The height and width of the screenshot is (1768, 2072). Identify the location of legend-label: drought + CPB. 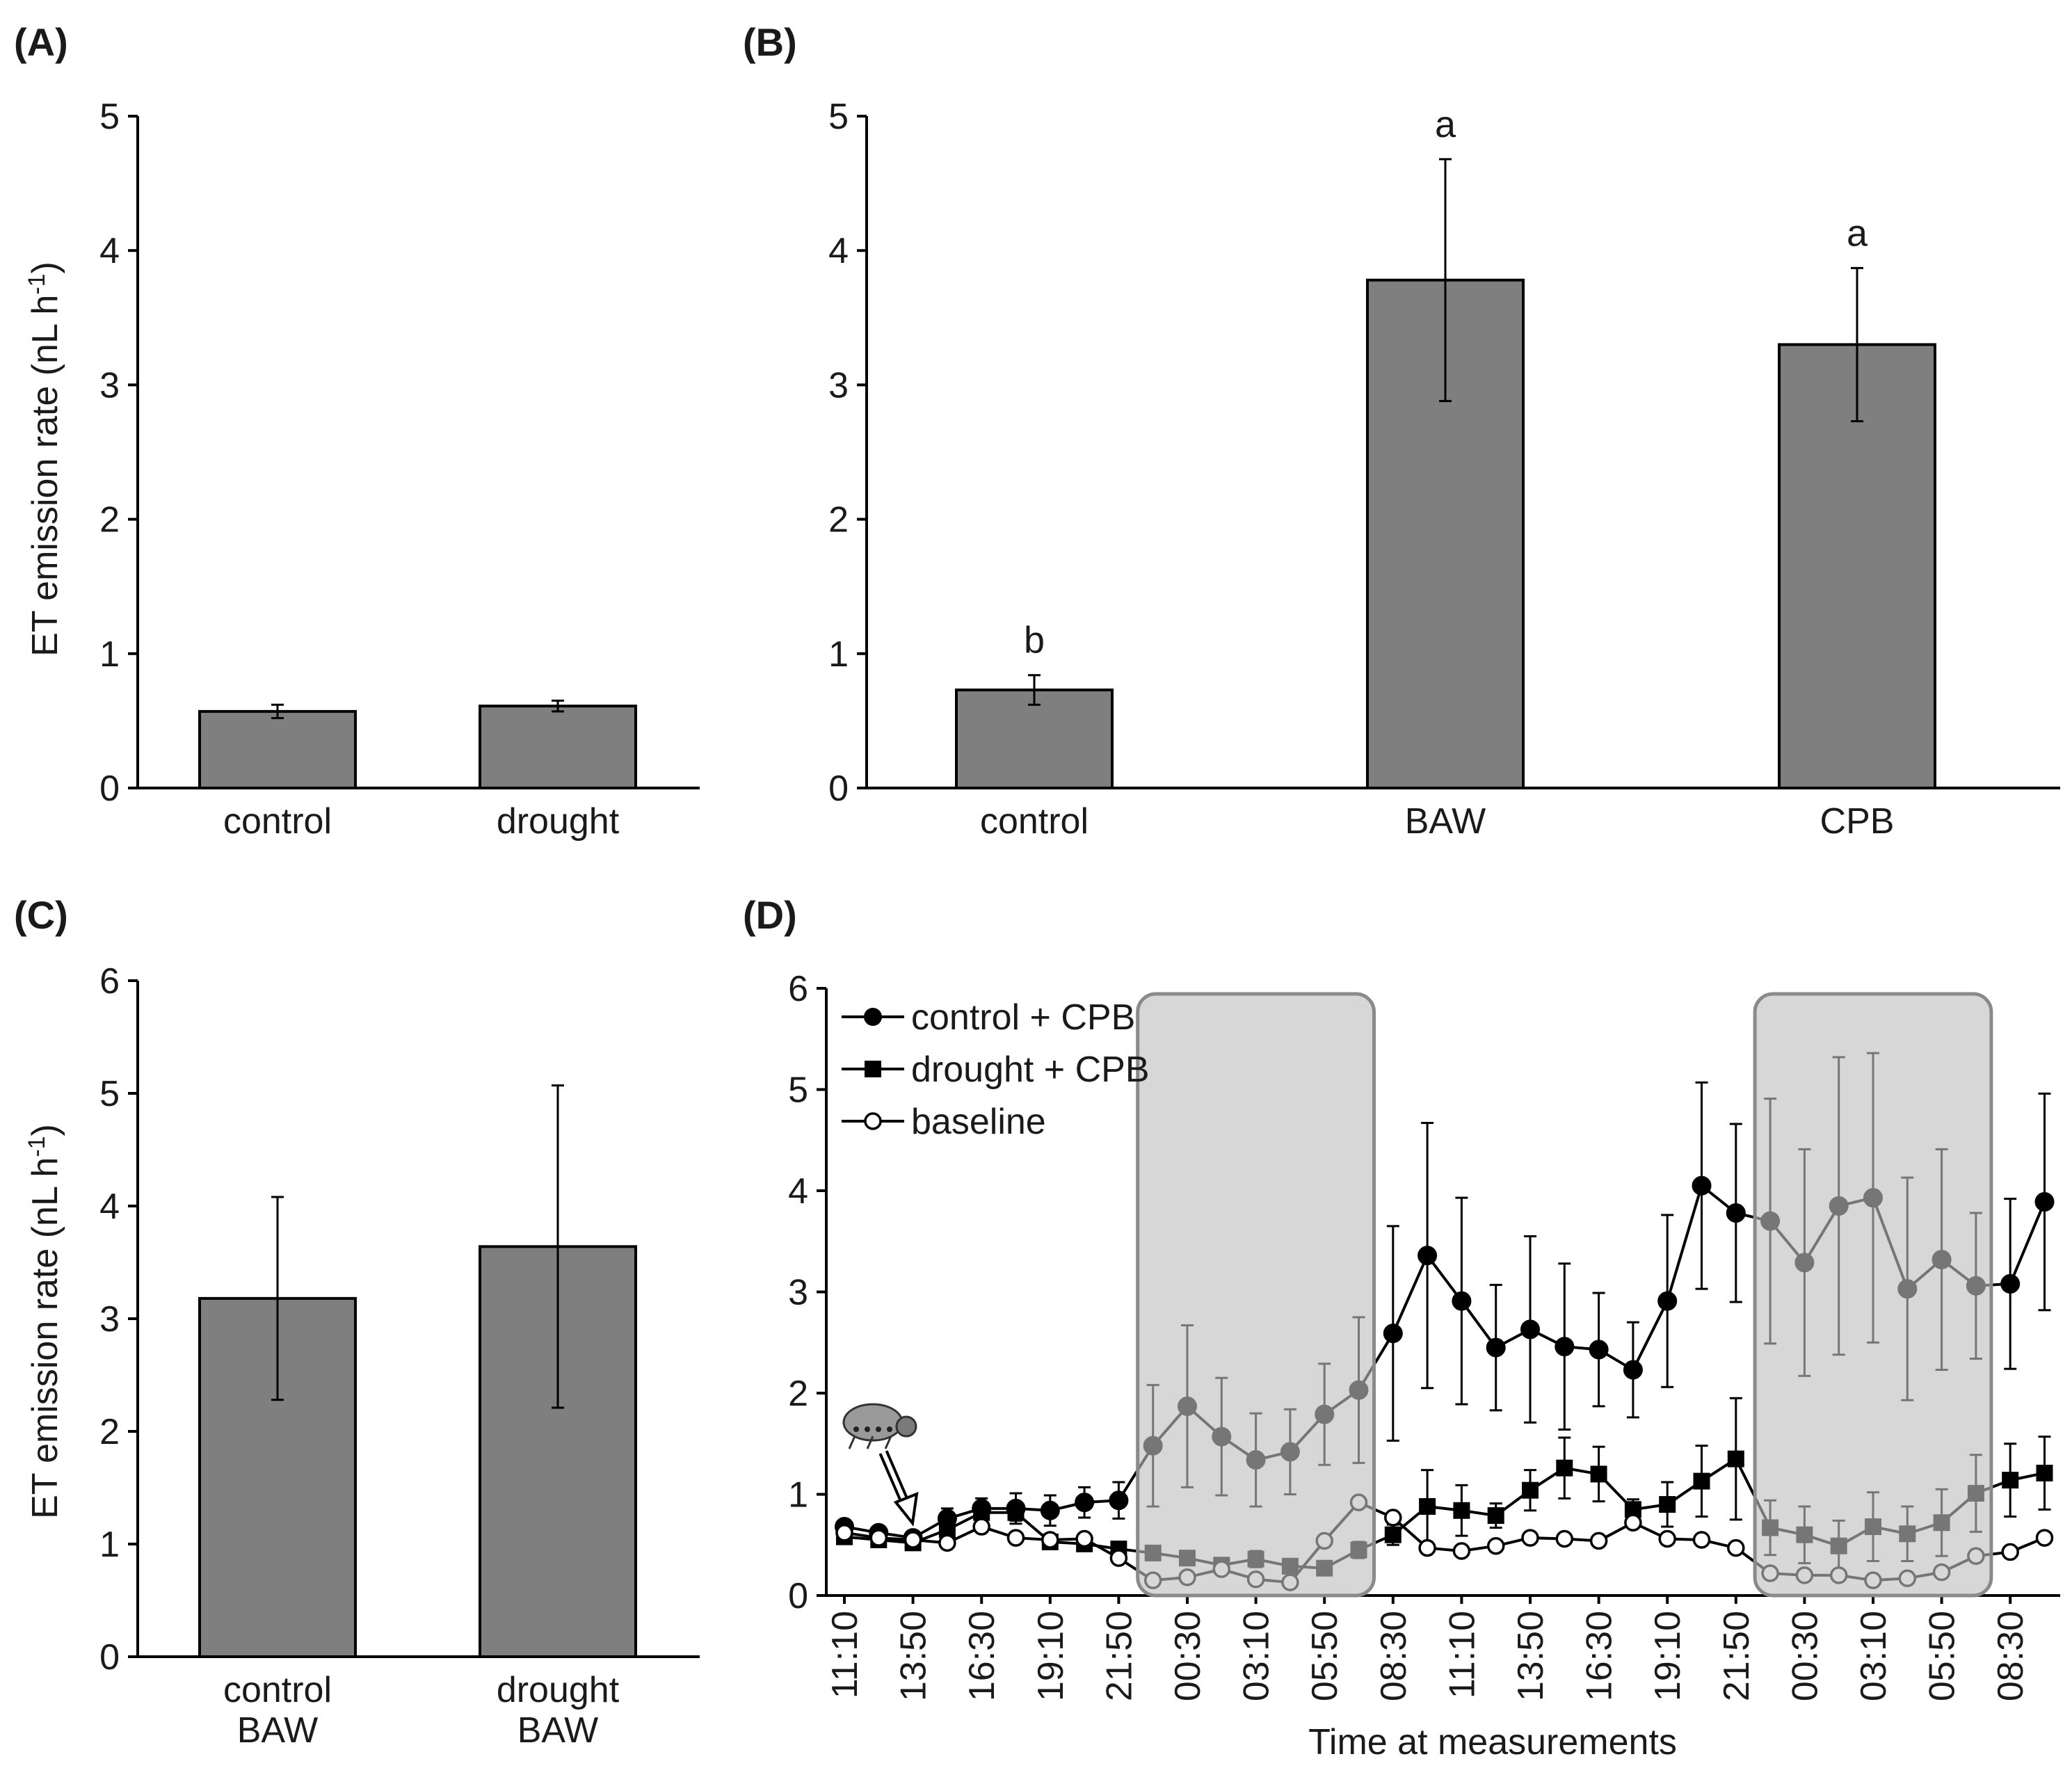
(1030, 1070).